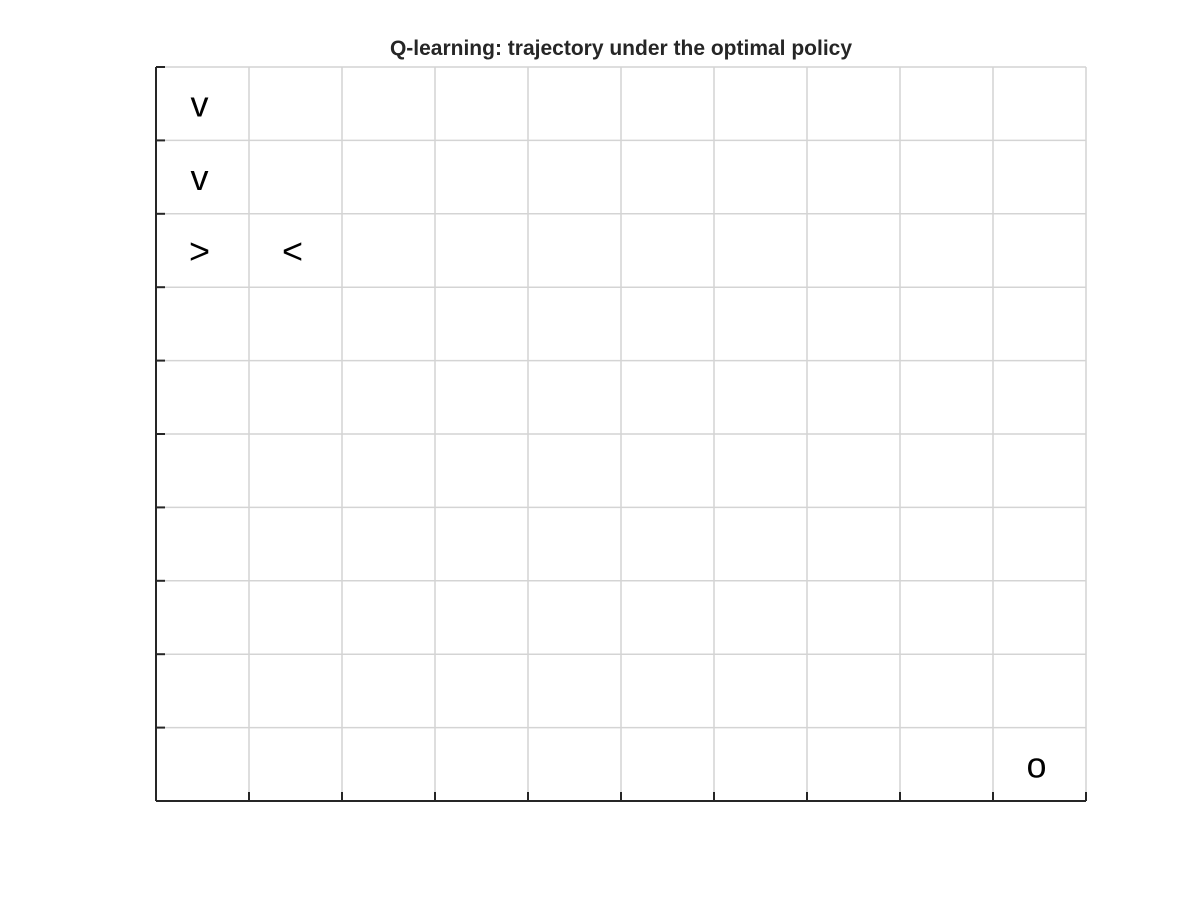 The height and width of the screenshot is (900, 1200). I want to click on move-left-symbol: <, so click(292, 251).